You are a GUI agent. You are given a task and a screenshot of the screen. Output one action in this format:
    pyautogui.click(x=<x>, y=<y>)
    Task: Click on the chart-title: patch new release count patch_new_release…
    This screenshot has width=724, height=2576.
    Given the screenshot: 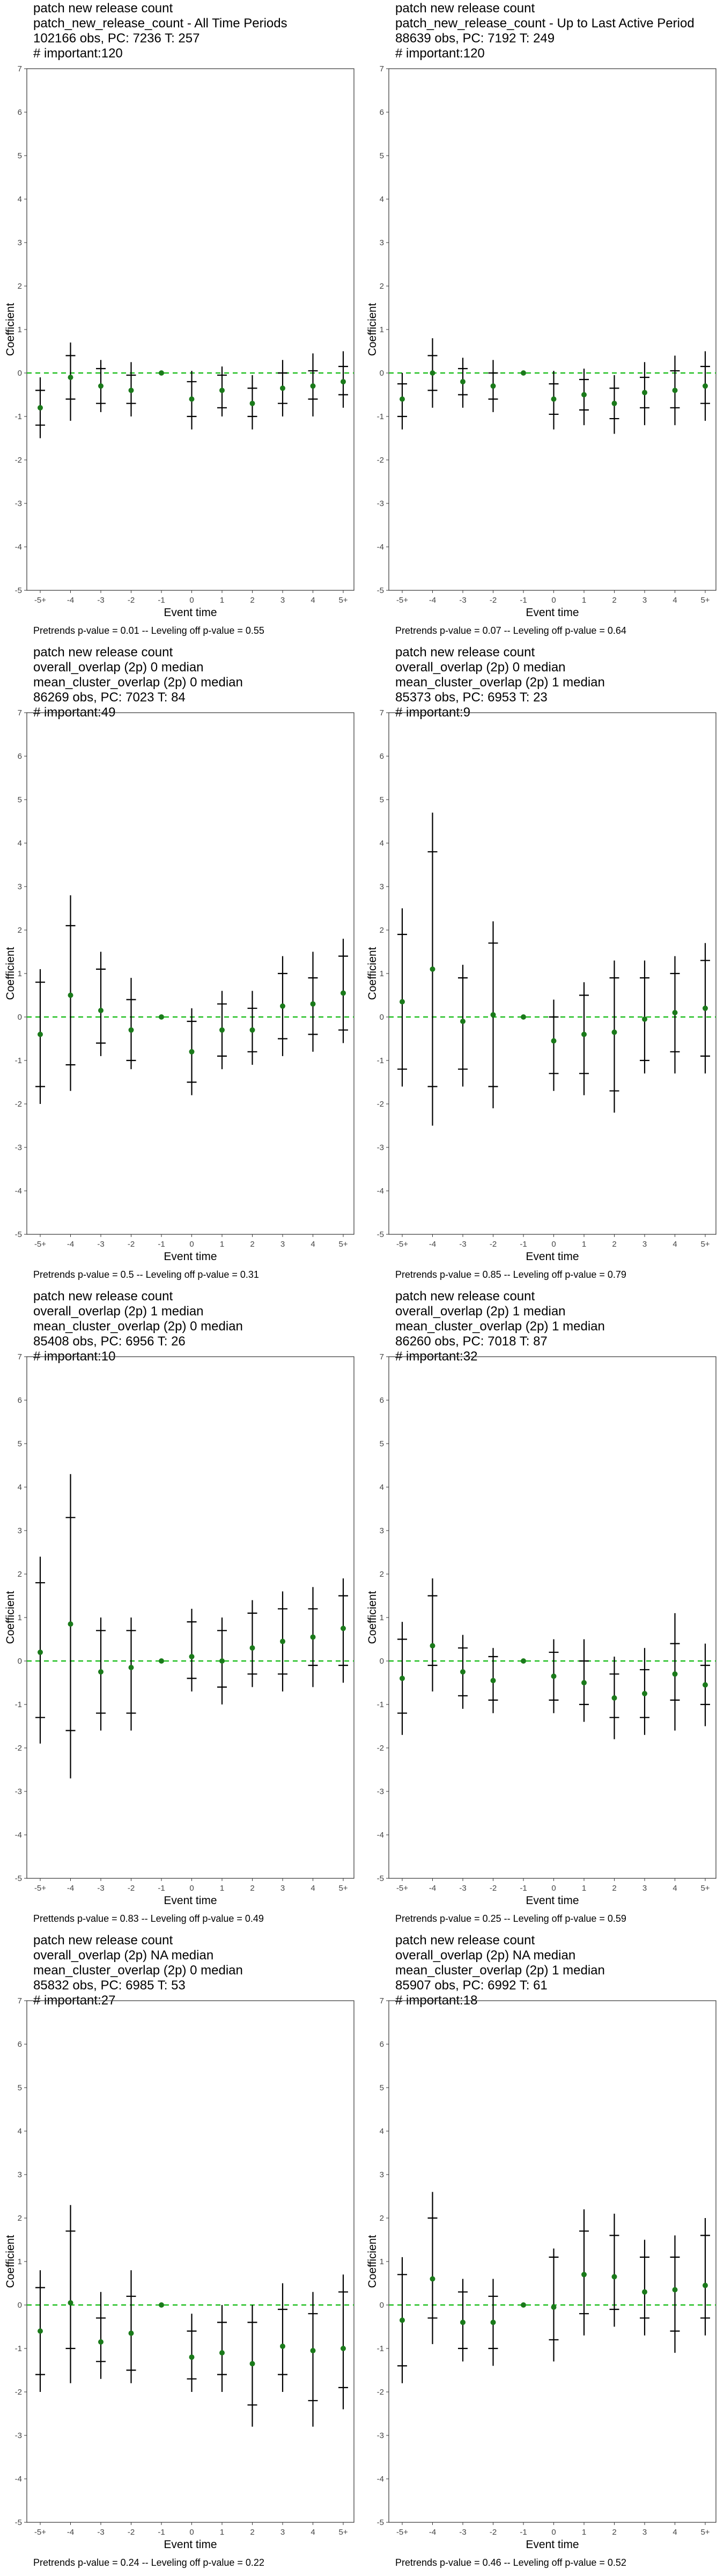 What is the action you would take?
    pyautogui.click(x=160, y=31)
    